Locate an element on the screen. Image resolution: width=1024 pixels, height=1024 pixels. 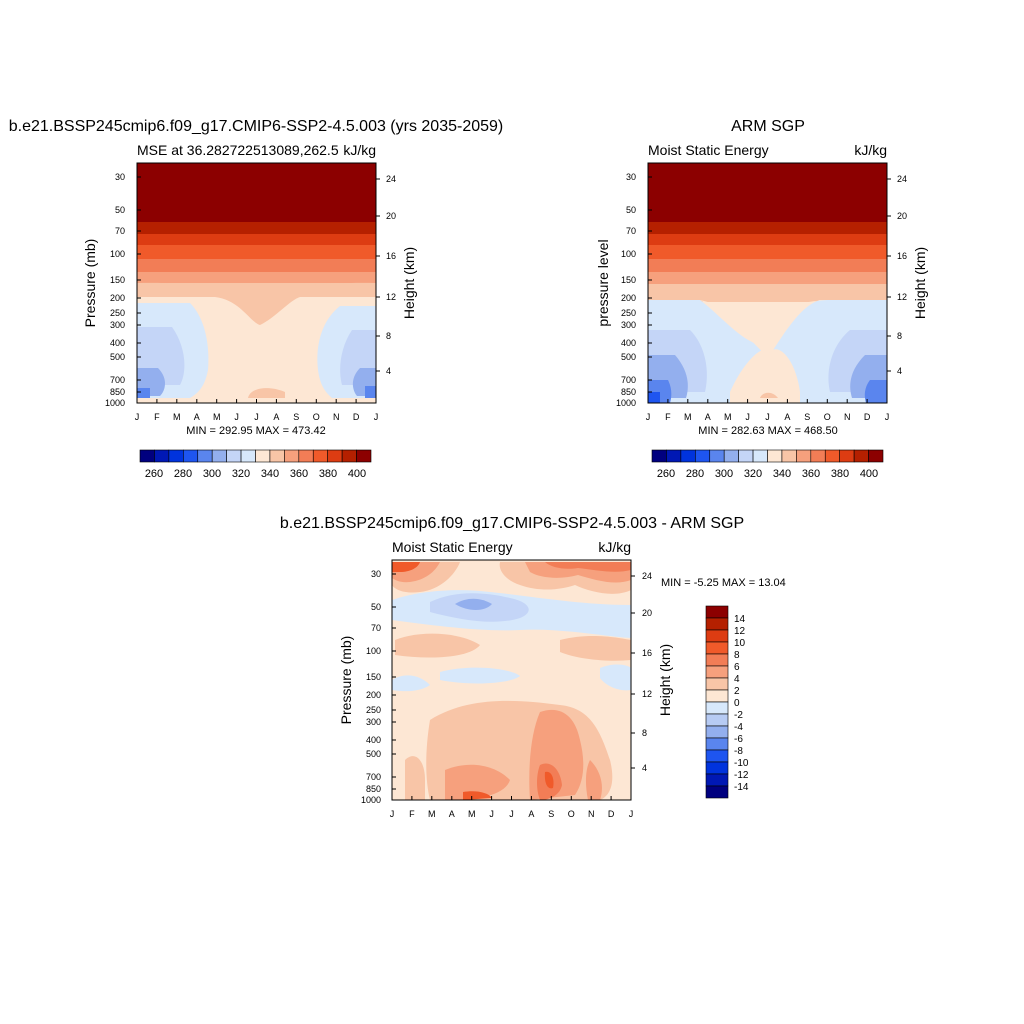
p1-xtick-11: D is located at coordinates (356, 417).